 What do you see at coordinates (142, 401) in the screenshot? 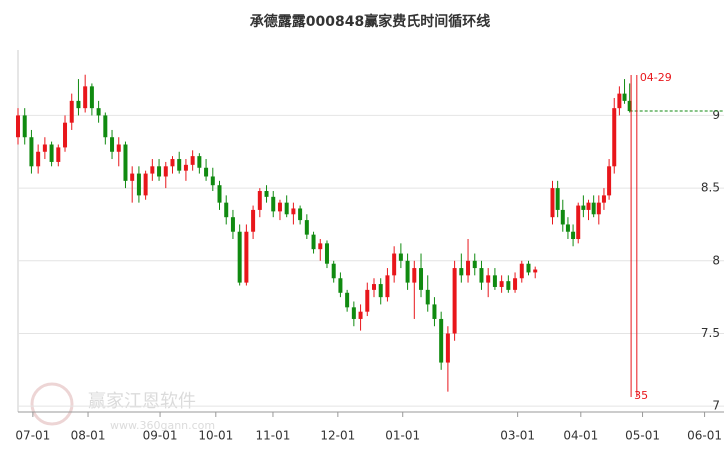
I see `watermark-text: 赢家江恩软件` at bounding box center [142, 401].